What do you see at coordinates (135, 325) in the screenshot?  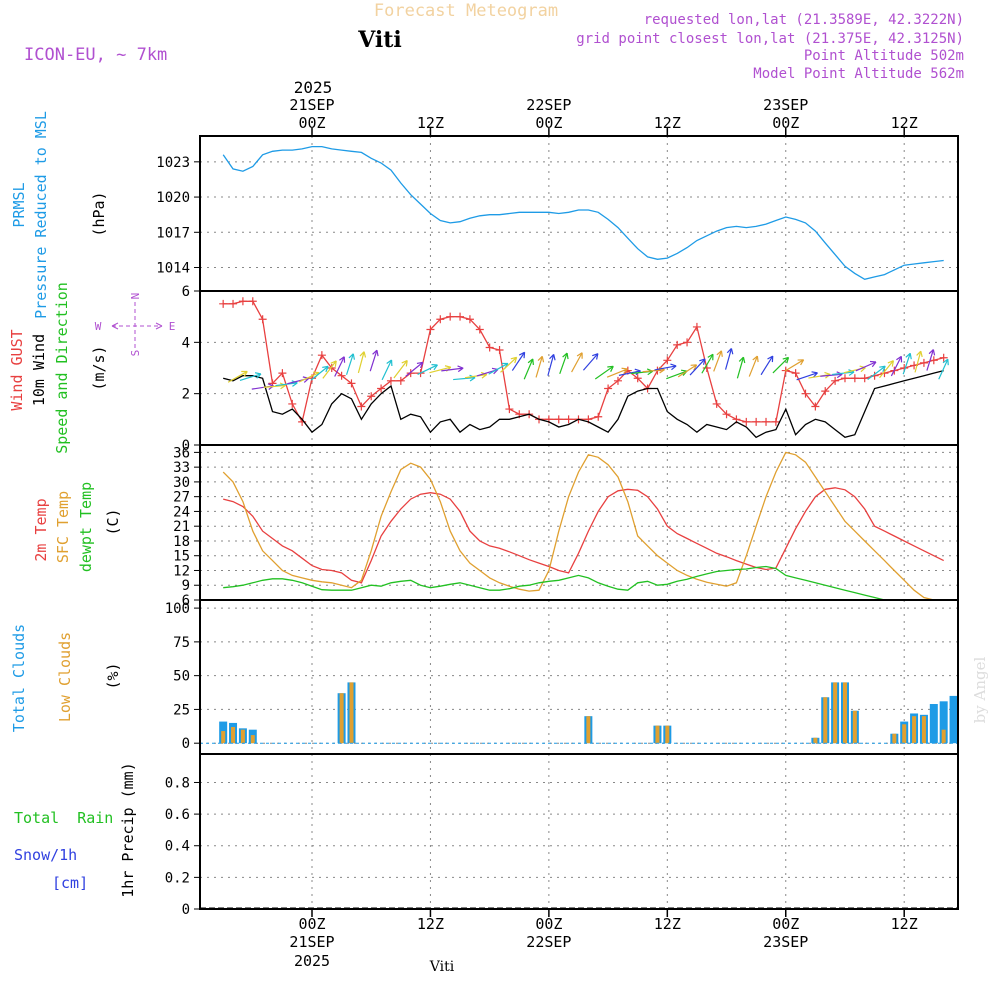 I see `compass-icon: N S W E` at bounding box center [135, 325].